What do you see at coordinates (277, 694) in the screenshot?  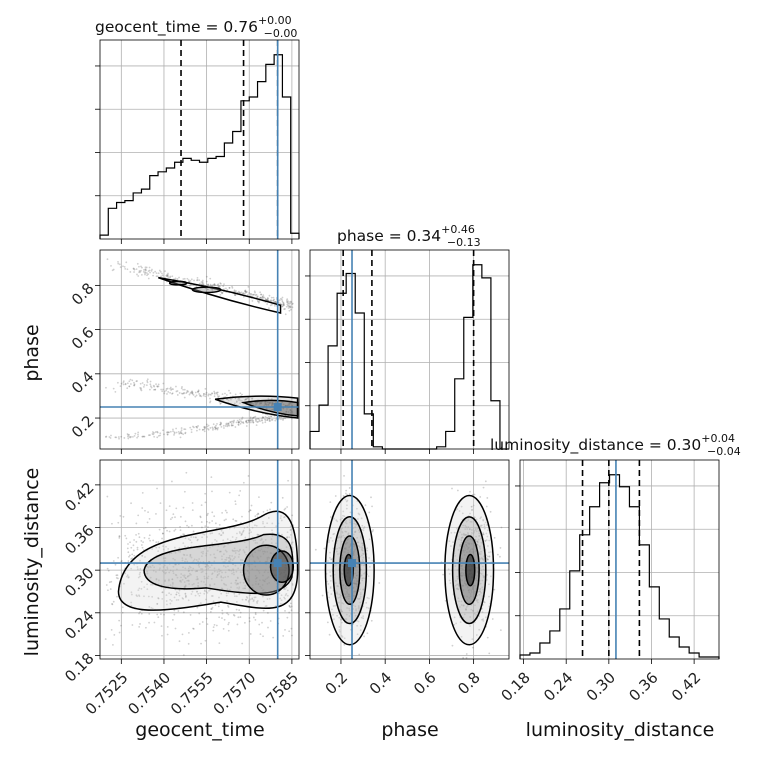 I see `panel-geocent-time-vs-luminosity-distance-xtick-label-4: 0.7585` at bounding box center [277, 694].